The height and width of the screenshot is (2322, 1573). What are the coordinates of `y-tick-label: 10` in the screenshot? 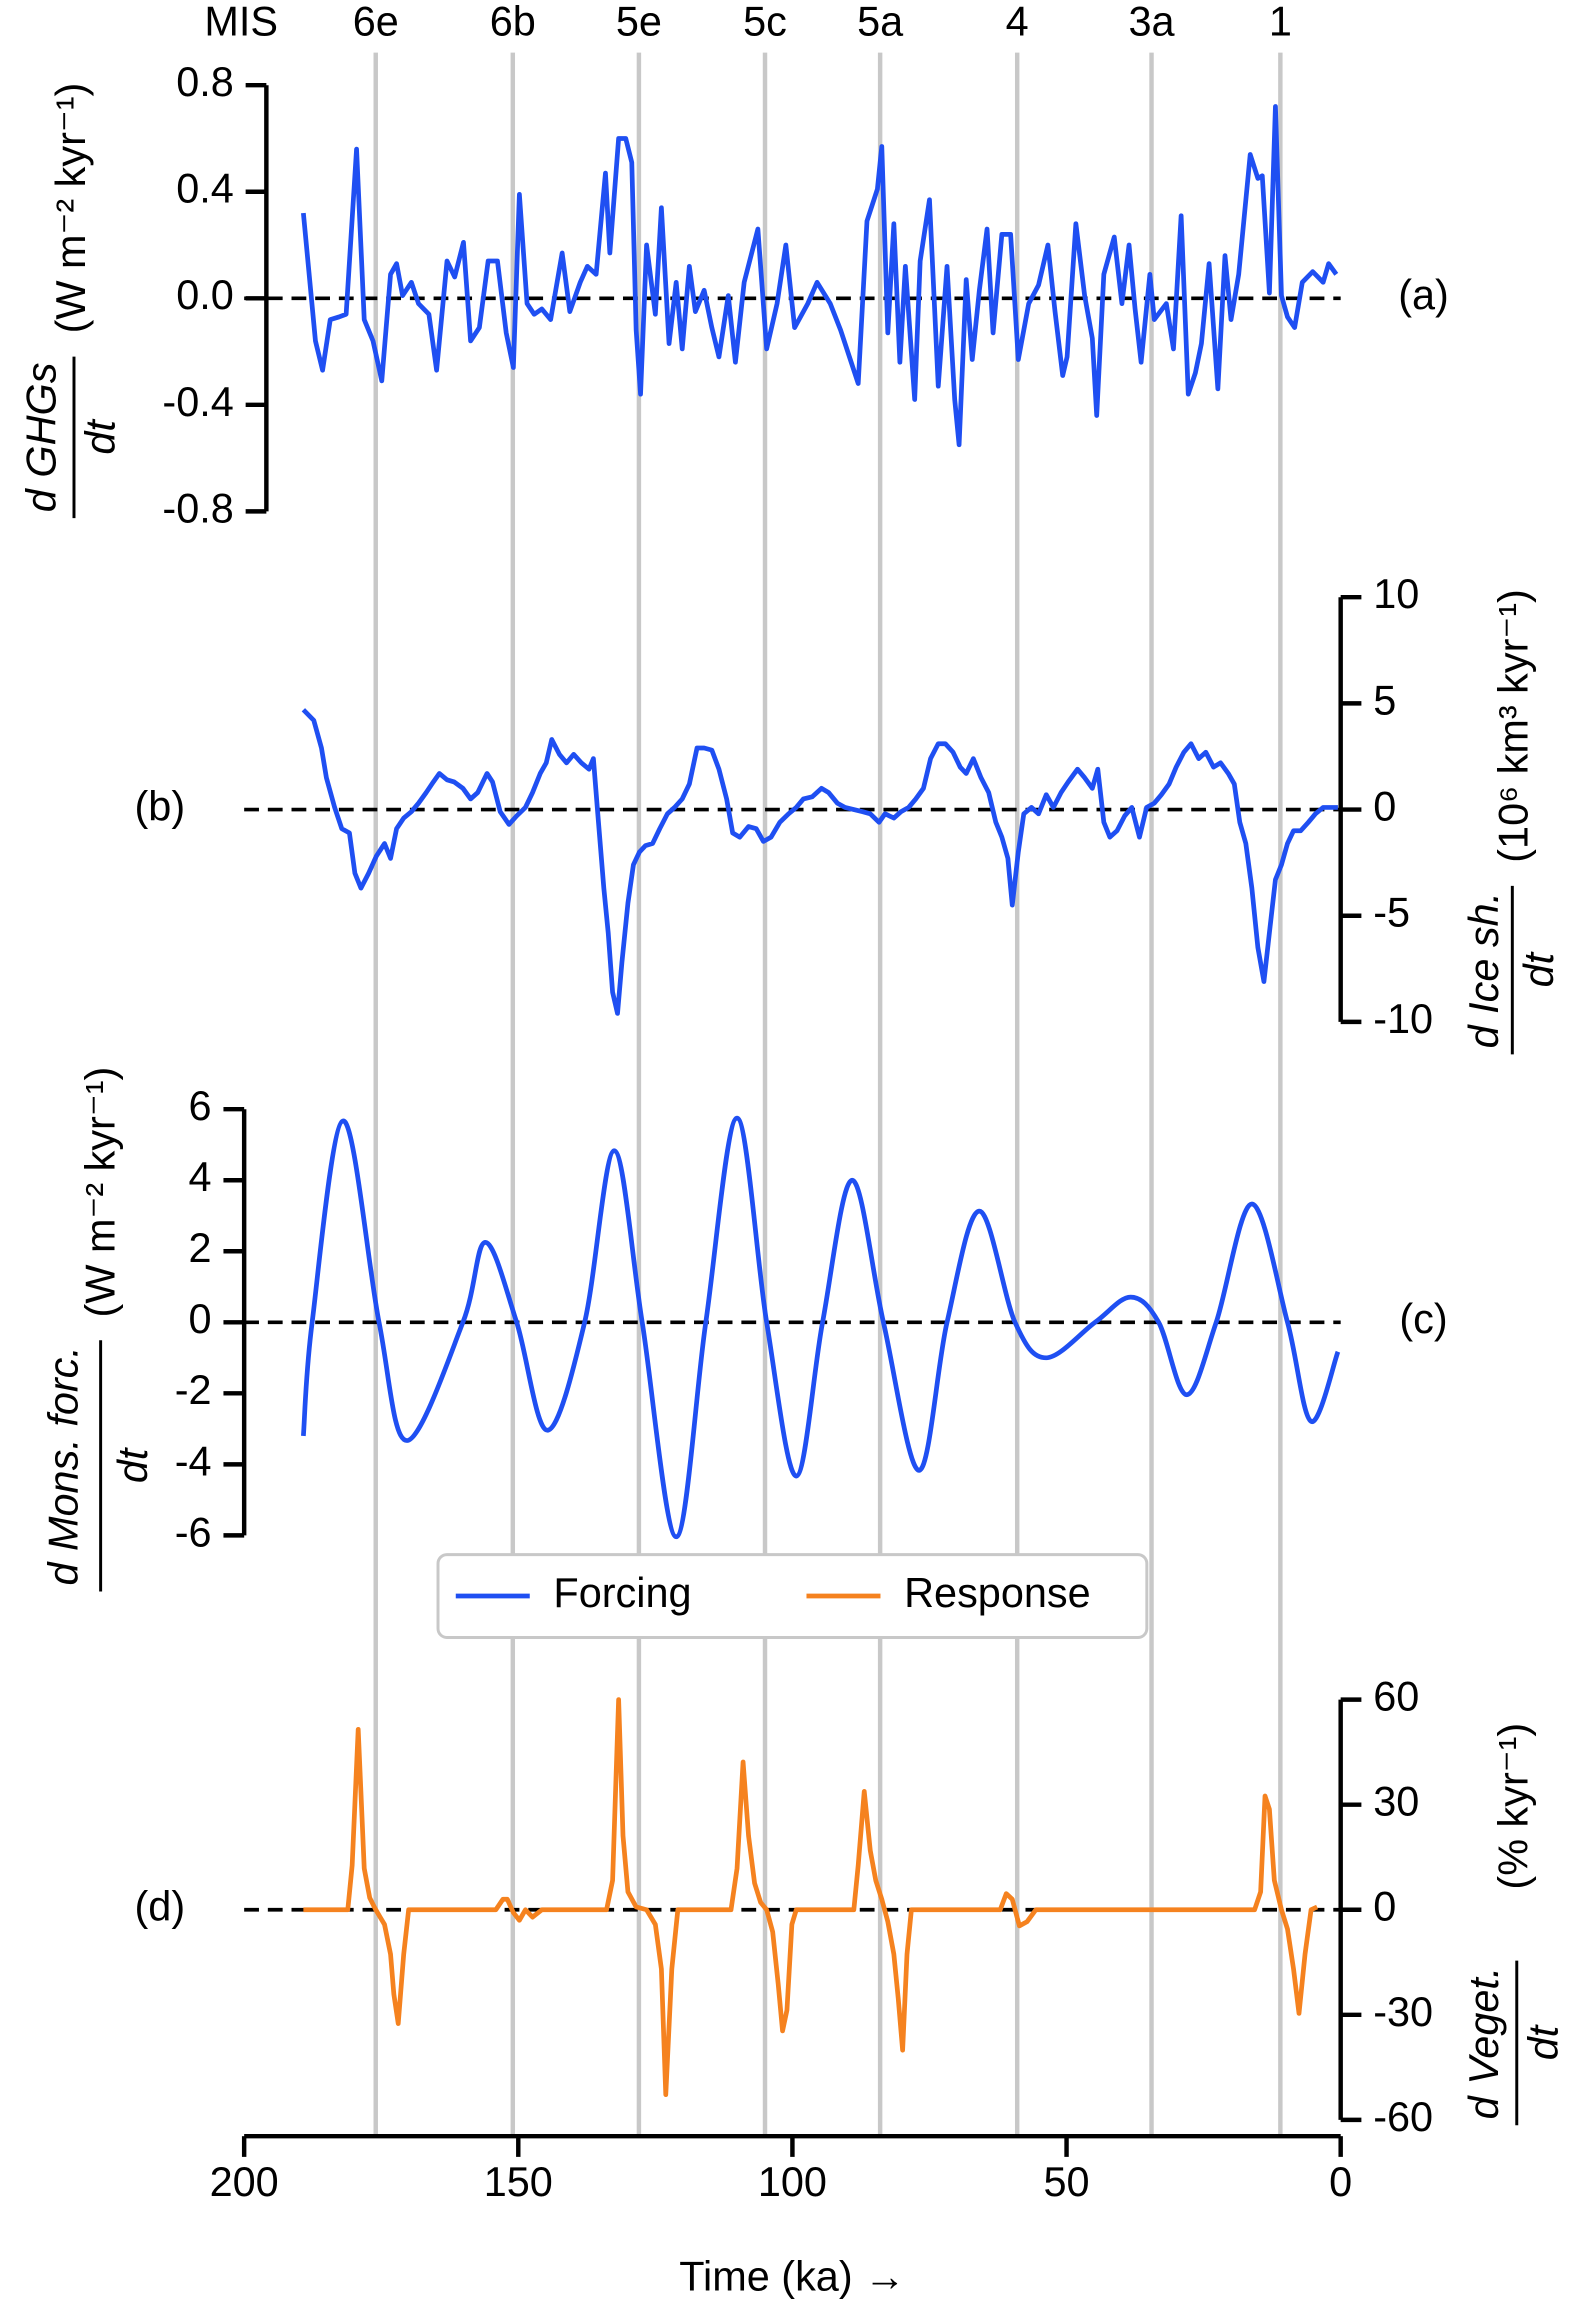 It's located at (1396, 593).